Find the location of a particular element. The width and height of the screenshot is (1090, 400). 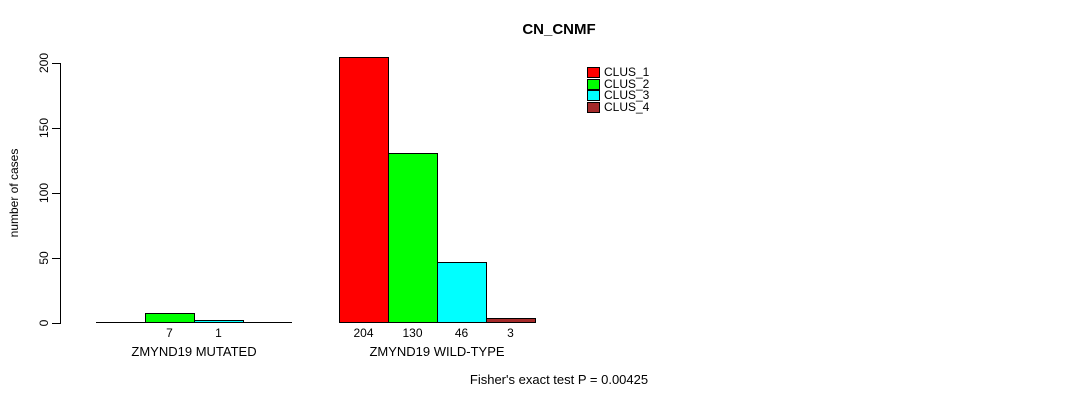

y-axis-title: number of cases is located at coordinates (14, 193).